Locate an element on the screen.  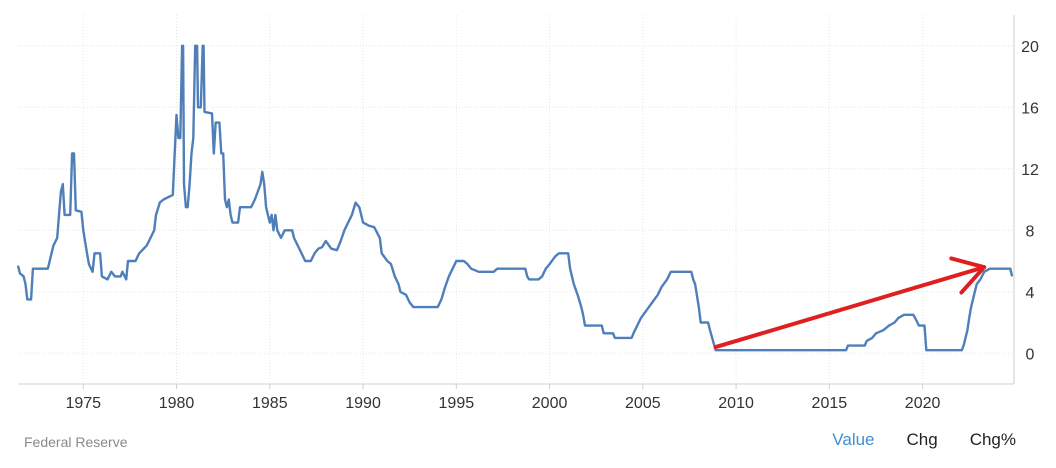
source-label: Federal Reserve is located at coordinates (76, 442).